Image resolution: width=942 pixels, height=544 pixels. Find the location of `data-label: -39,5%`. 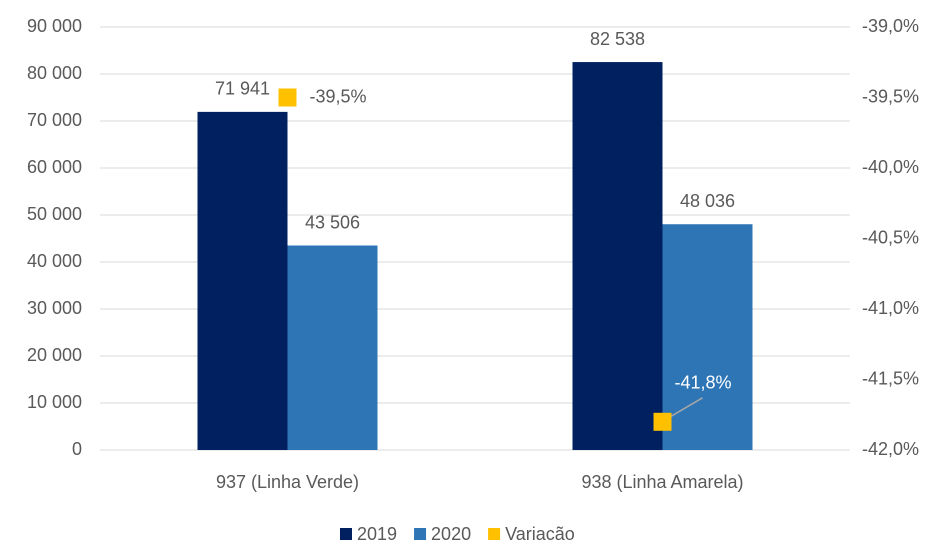

data-label: -39,5% is located at coordinates (338, 96).